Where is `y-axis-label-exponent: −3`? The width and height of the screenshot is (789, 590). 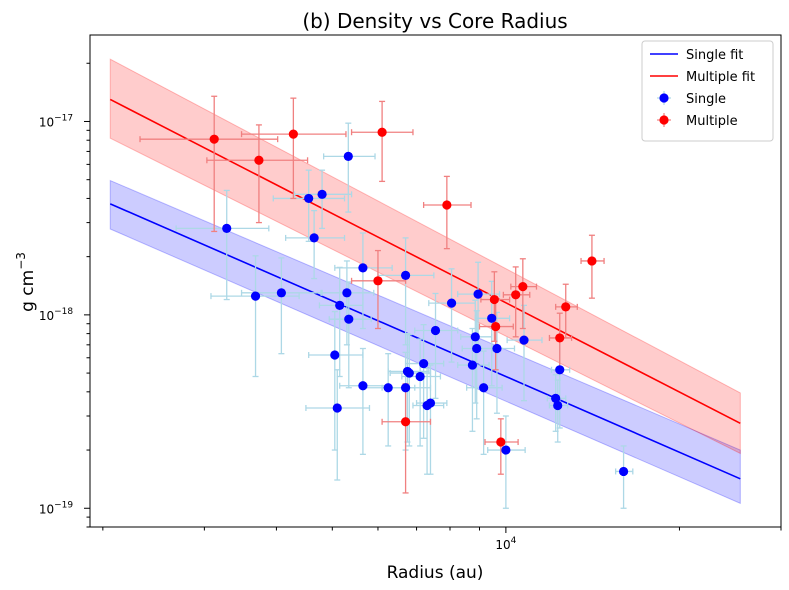
y-axis-label-exponent: −3 is located at coordinates (21, 261).